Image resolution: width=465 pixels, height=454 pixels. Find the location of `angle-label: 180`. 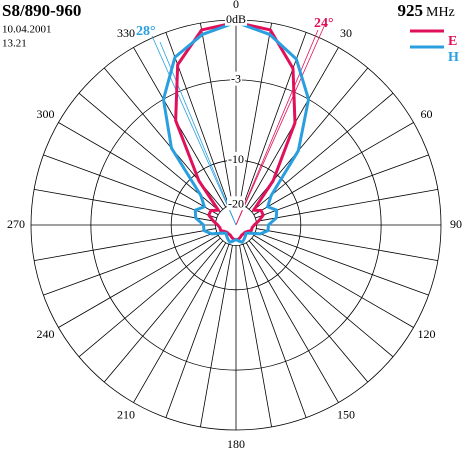

angle-label: 180 is located at coordinates (236, 443).